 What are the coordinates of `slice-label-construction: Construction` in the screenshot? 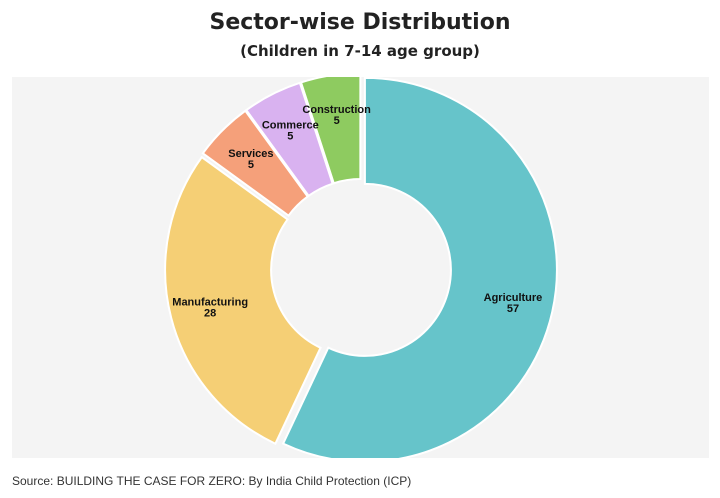 It's located at (336, 110).